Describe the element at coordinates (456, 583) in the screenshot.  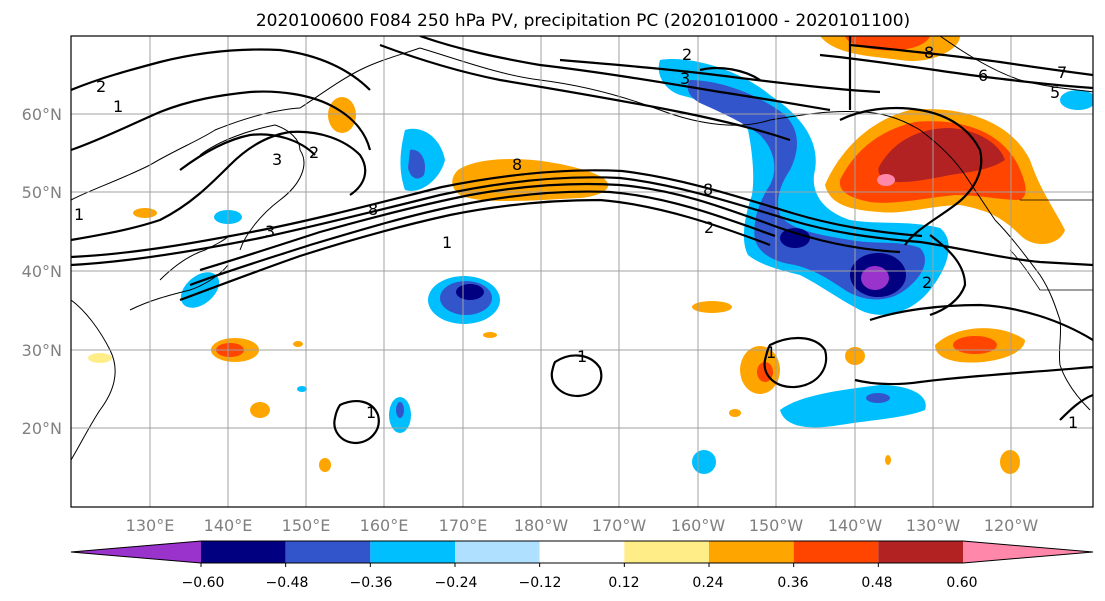
I see `colorbar-tick-label: −0.24` at that location.